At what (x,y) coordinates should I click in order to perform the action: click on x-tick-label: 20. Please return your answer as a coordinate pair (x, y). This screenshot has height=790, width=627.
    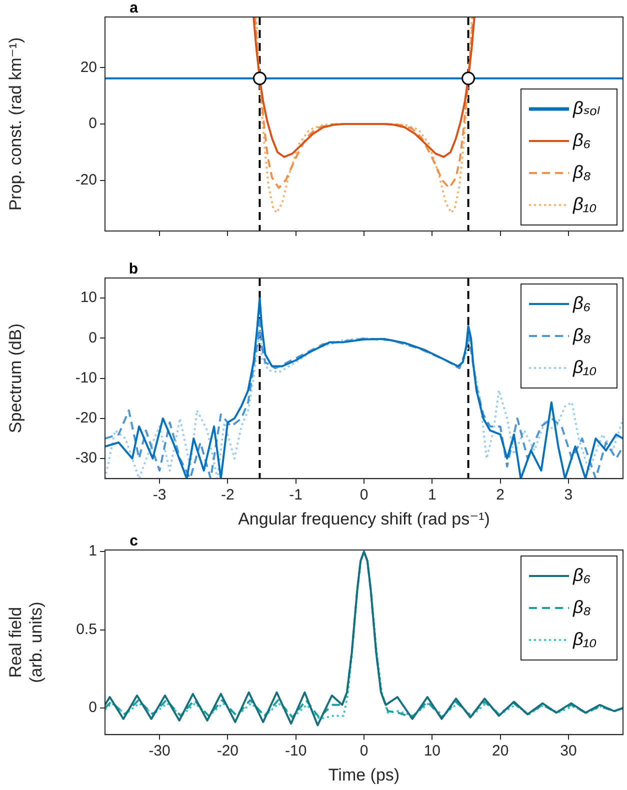
    Looking at the image, I should click on (500, 751).